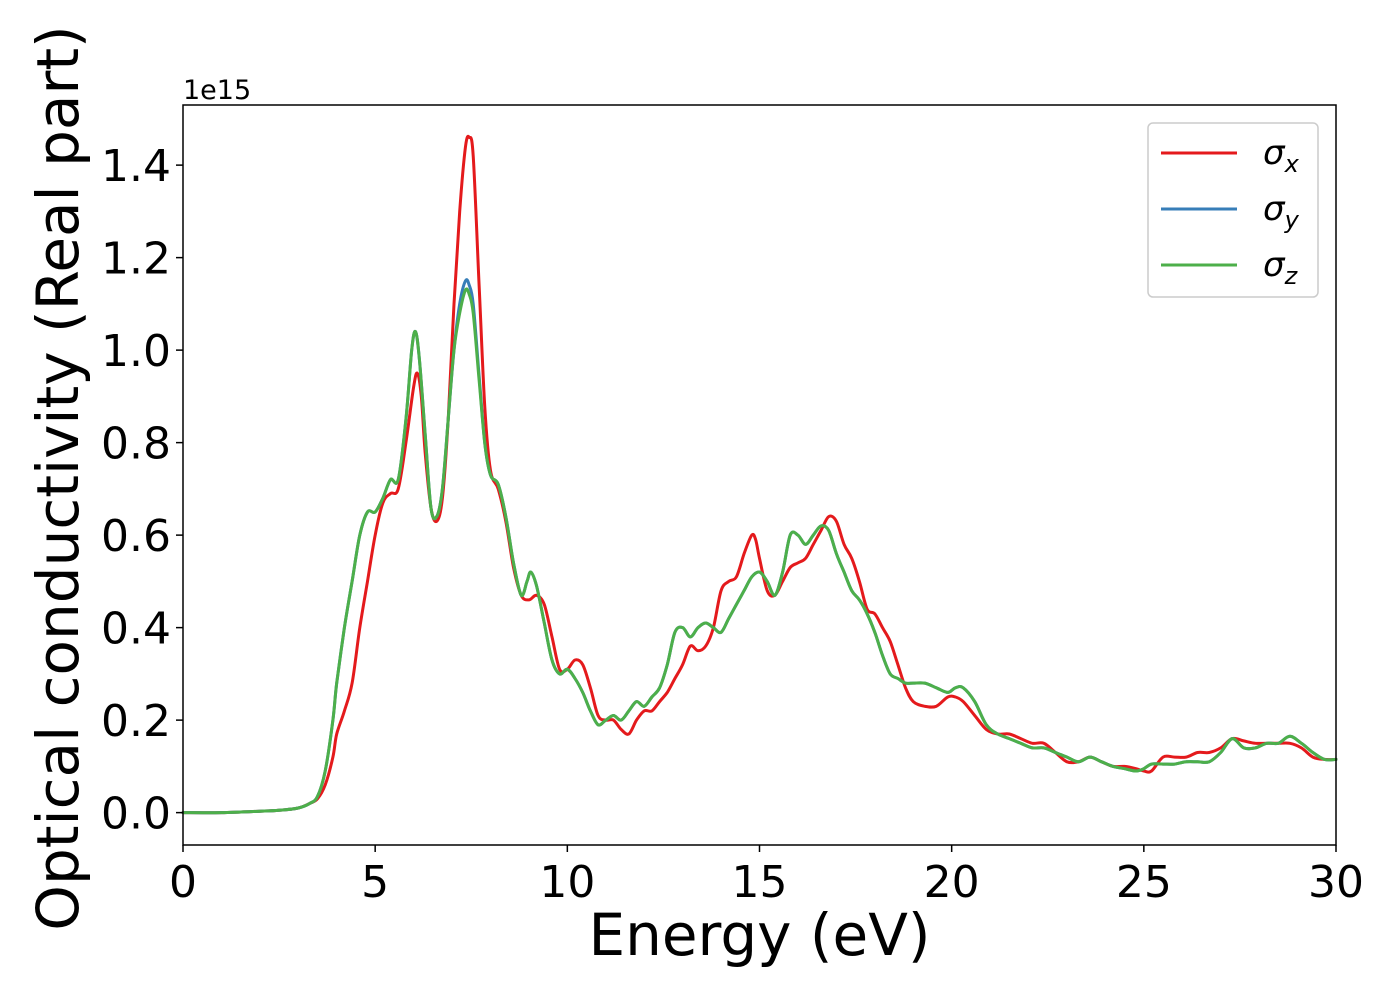  What do you see at coordinates (136, 721) in the screenshot?
I see `y-tick-label: 0.2` at bounding box center [136, 721].